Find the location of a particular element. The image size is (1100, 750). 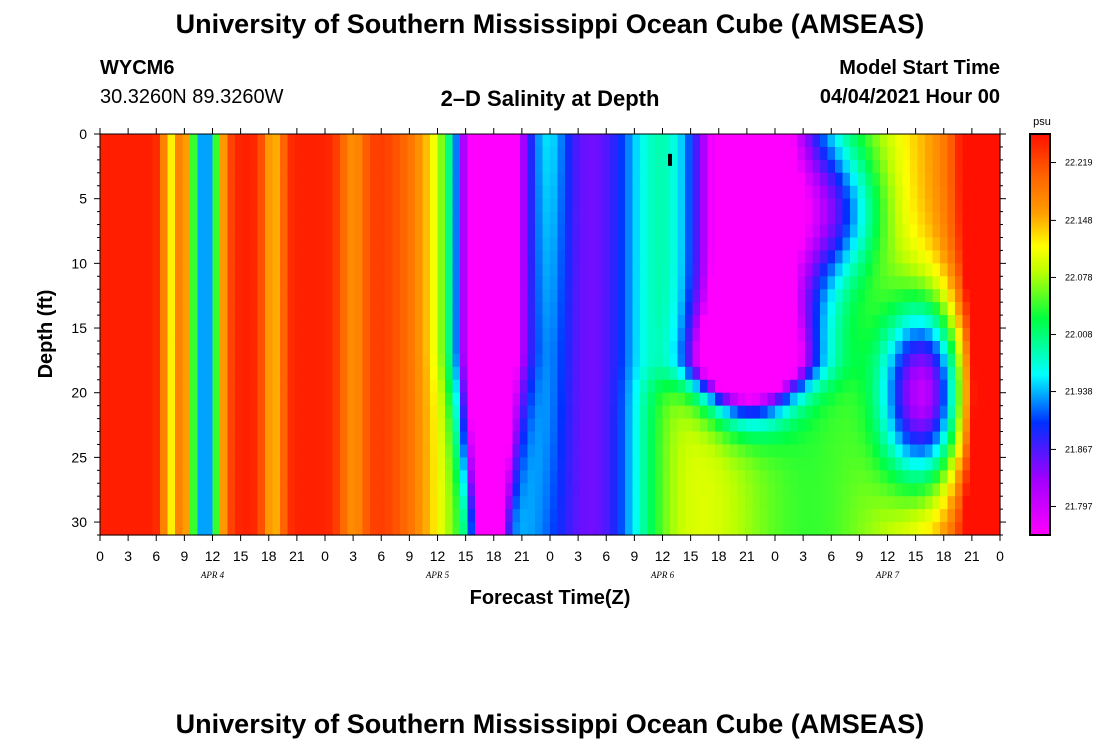

colorbar-label: 22.148 is located at coordinates (1079, 220).